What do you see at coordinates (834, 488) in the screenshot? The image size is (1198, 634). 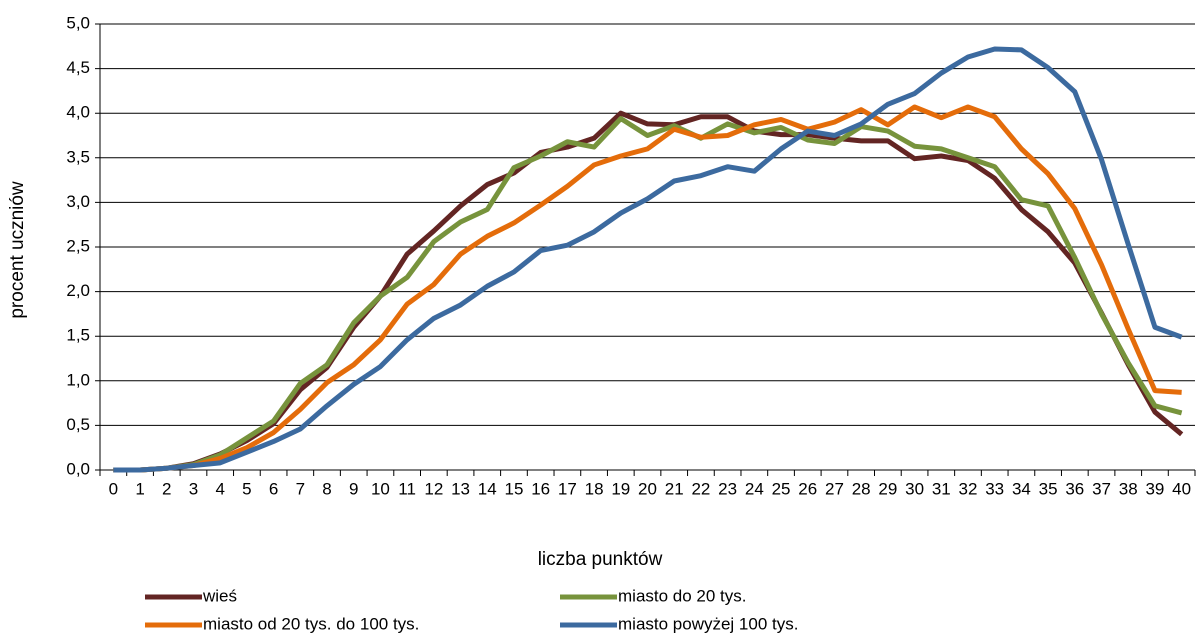 I see `x-tick-label: 27` at bounding box center [834, 488].